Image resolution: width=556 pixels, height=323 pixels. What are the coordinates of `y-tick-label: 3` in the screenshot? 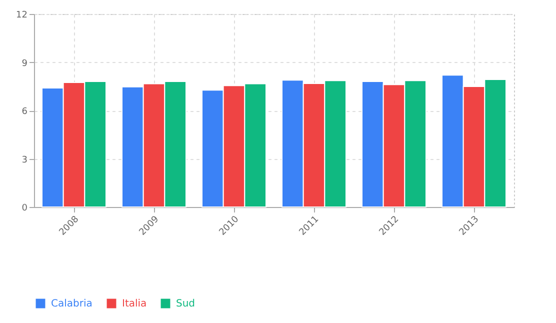 It's located at (25, 160).